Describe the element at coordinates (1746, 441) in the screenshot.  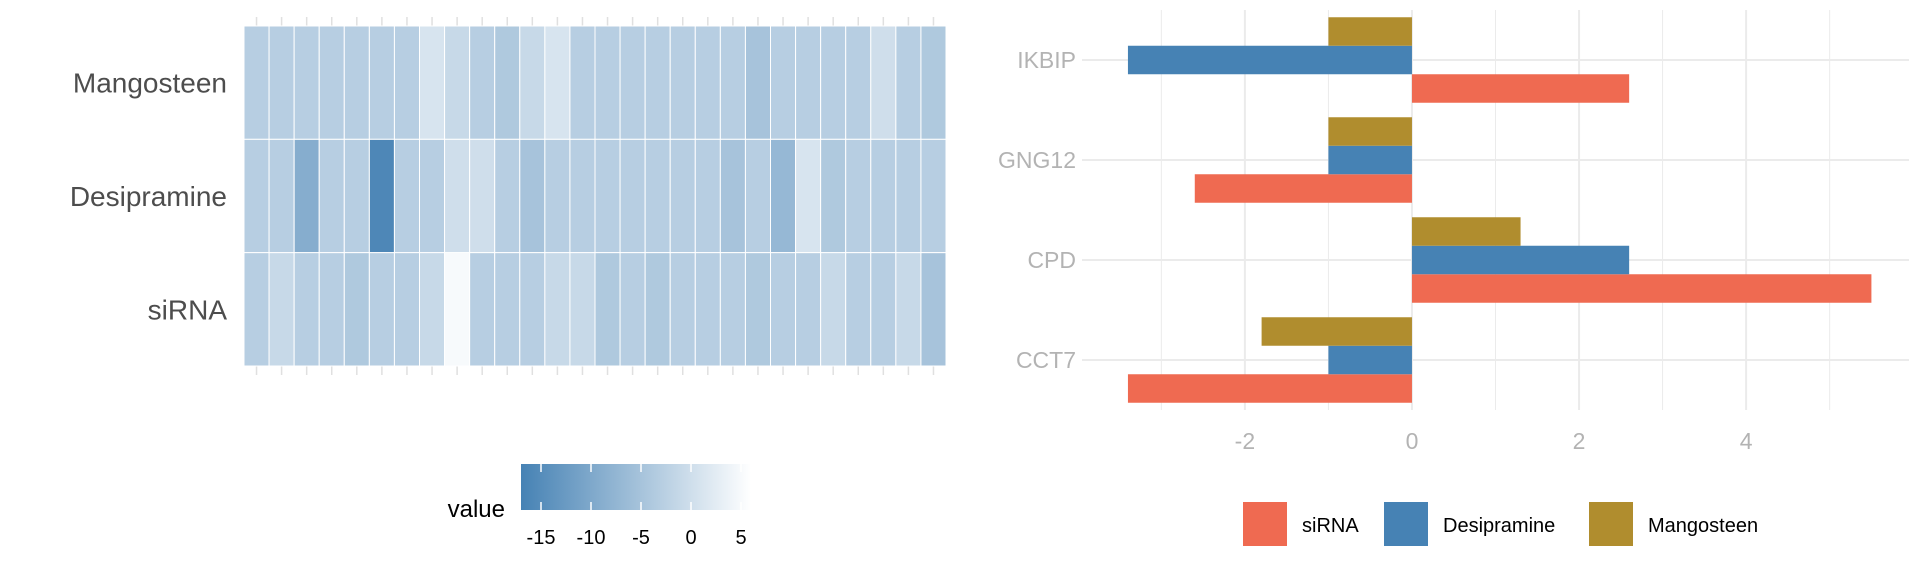
I see `x-tick-label: 4` at that location.